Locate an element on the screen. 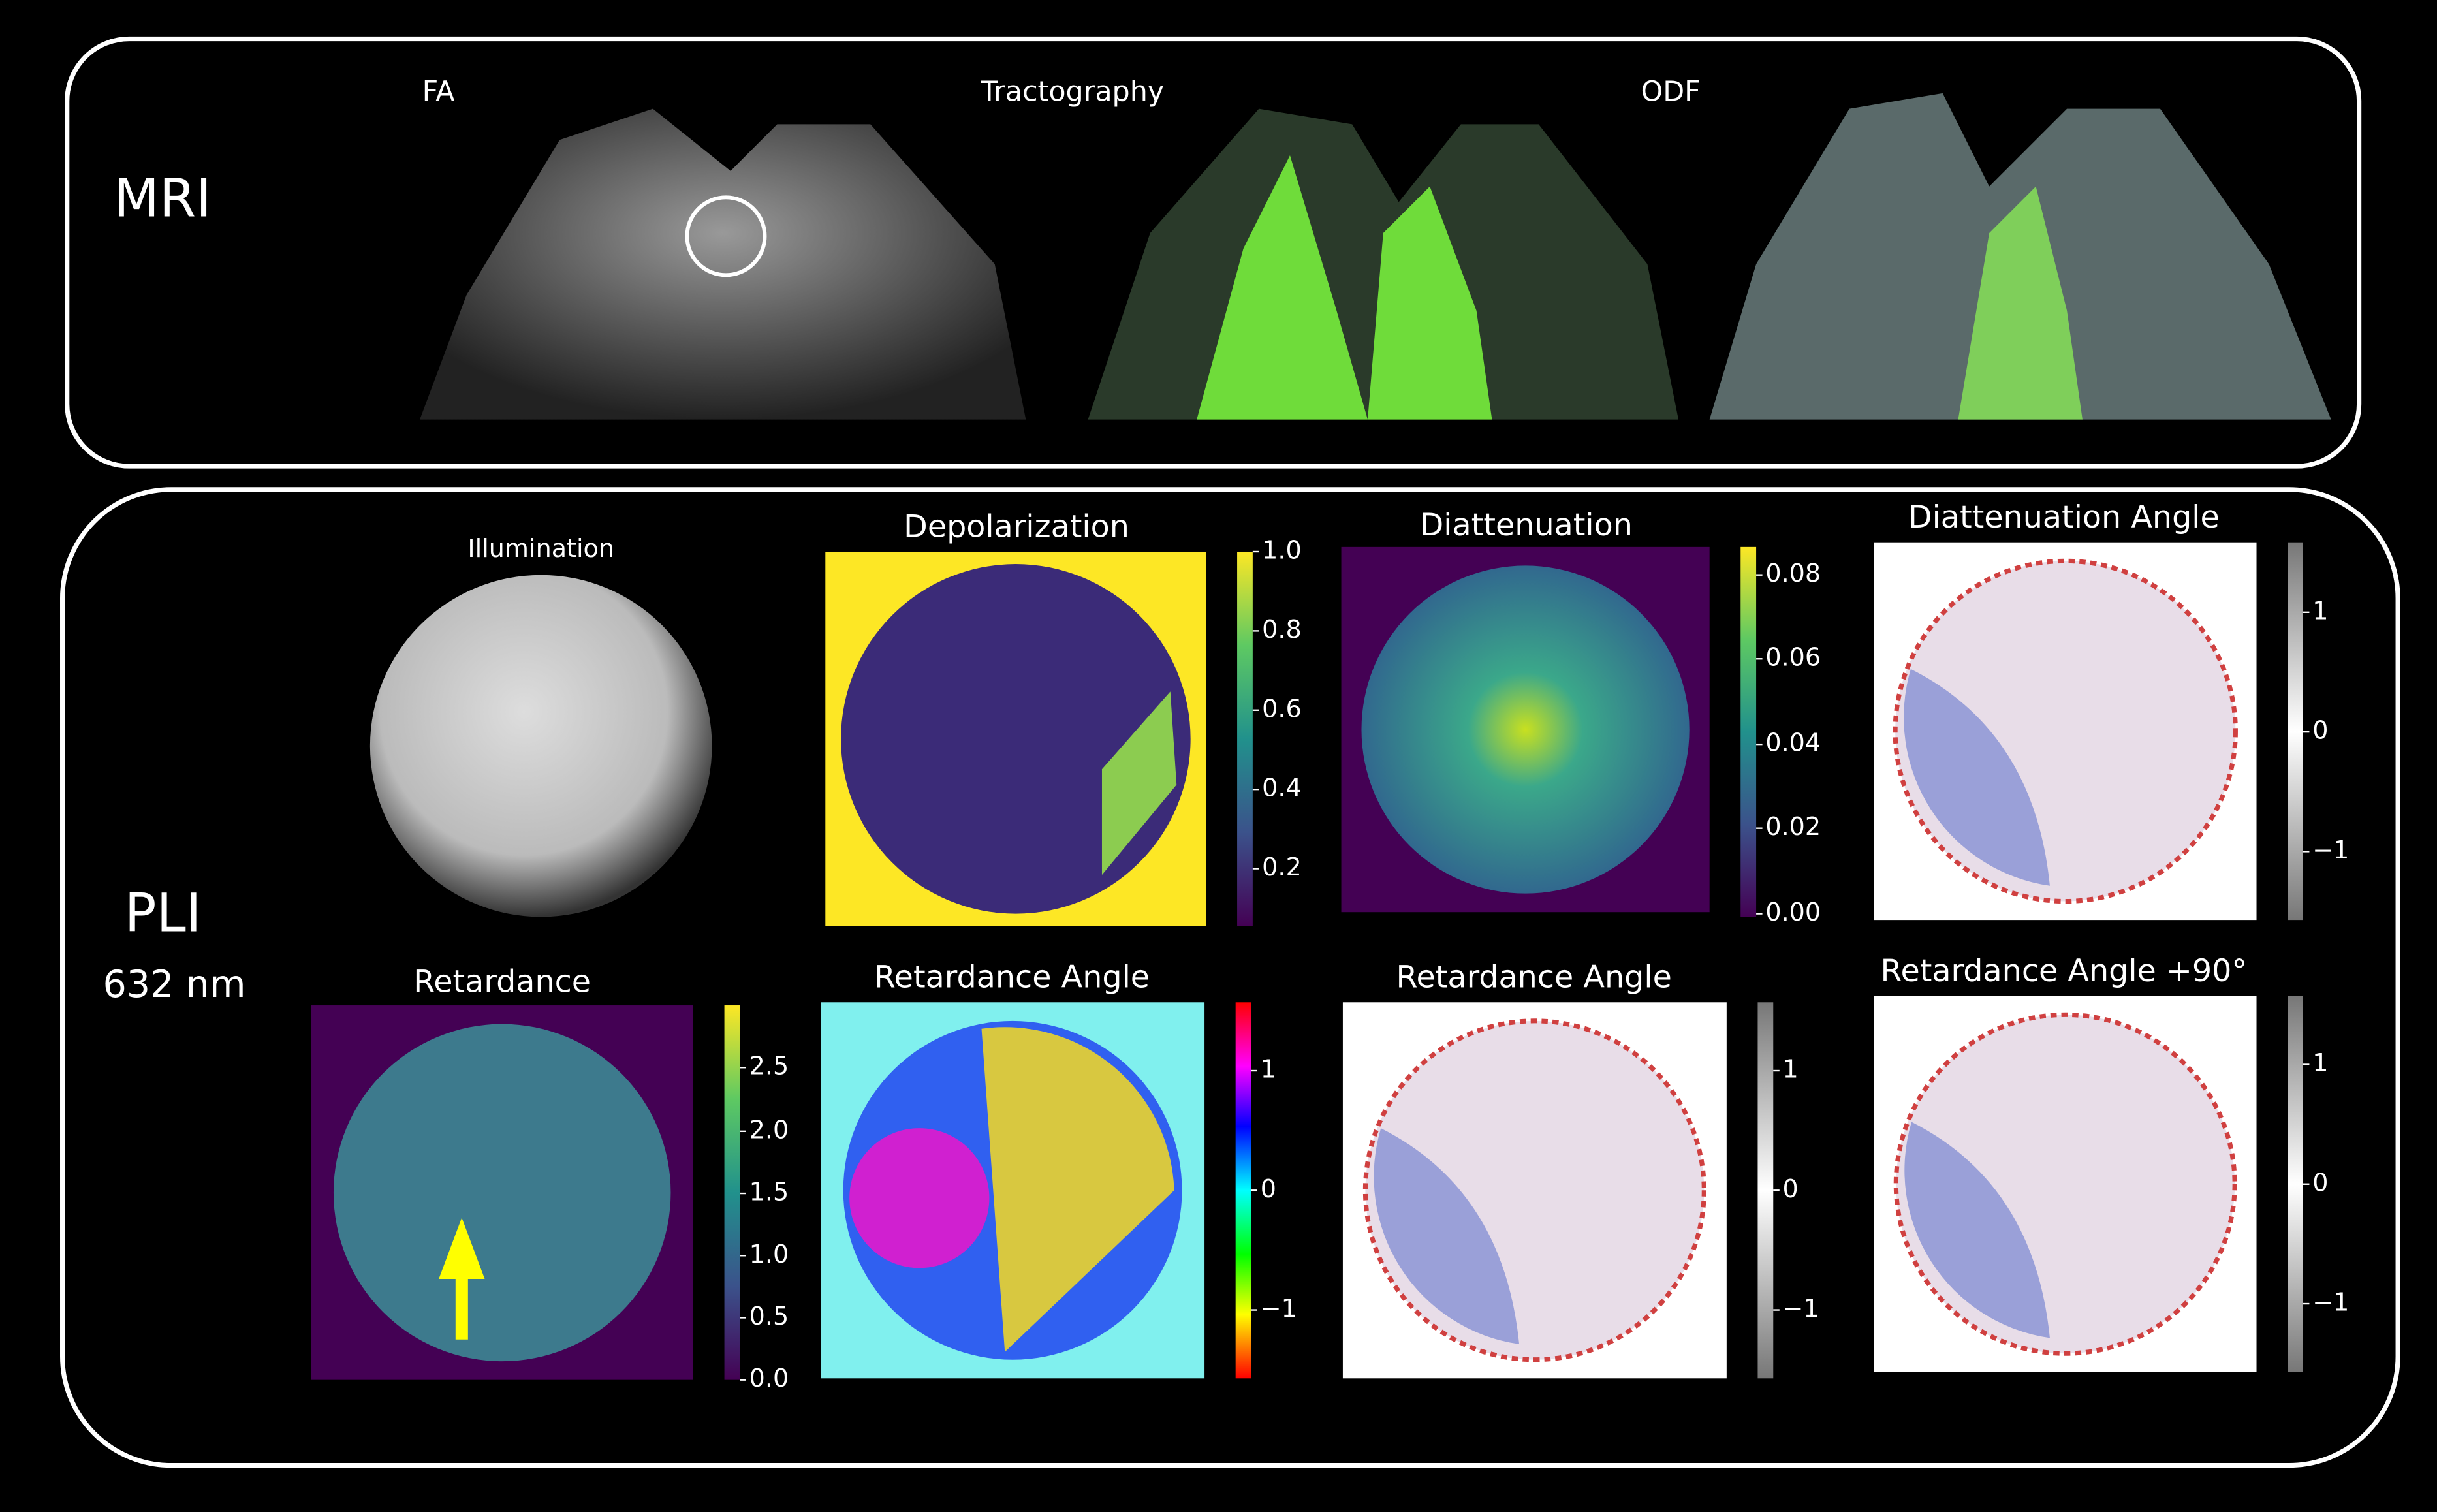  panel-title: FA is located at coordinates (438, 92).